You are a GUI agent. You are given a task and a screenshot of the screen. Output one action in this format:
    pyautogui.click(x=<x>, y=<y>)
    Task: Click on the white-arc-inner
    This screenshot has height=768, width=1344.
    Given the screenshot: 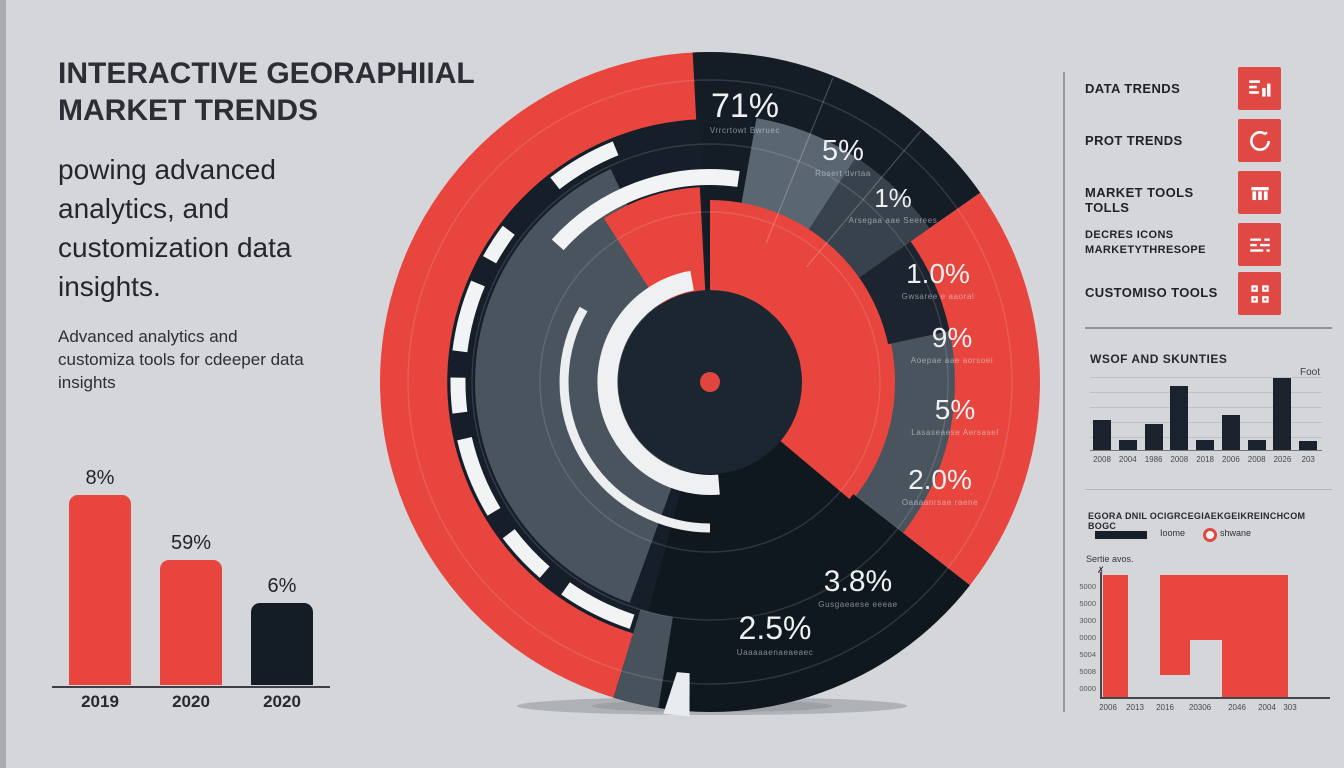 What is the action you would take?
    pyautogui.click(x=635, y=419)
    